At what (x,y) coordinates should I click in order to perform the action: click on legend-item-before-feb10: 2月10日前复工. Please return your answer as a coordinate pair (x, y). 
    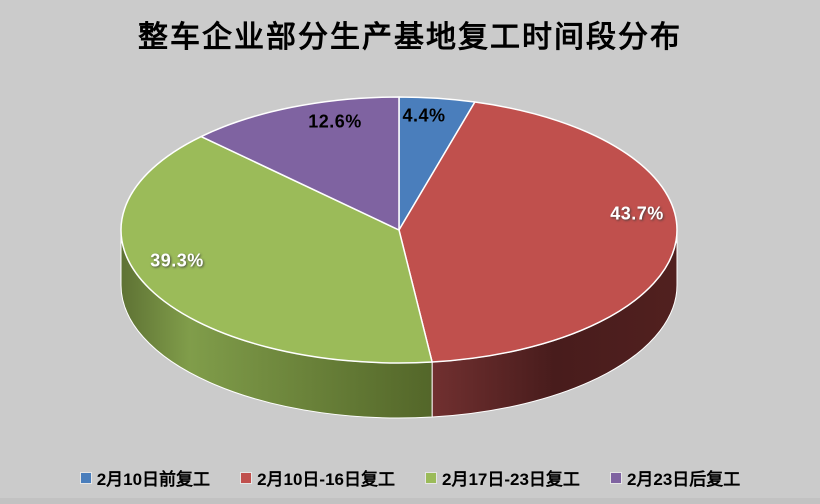
    Looking at the image, I should click on (145, 477).